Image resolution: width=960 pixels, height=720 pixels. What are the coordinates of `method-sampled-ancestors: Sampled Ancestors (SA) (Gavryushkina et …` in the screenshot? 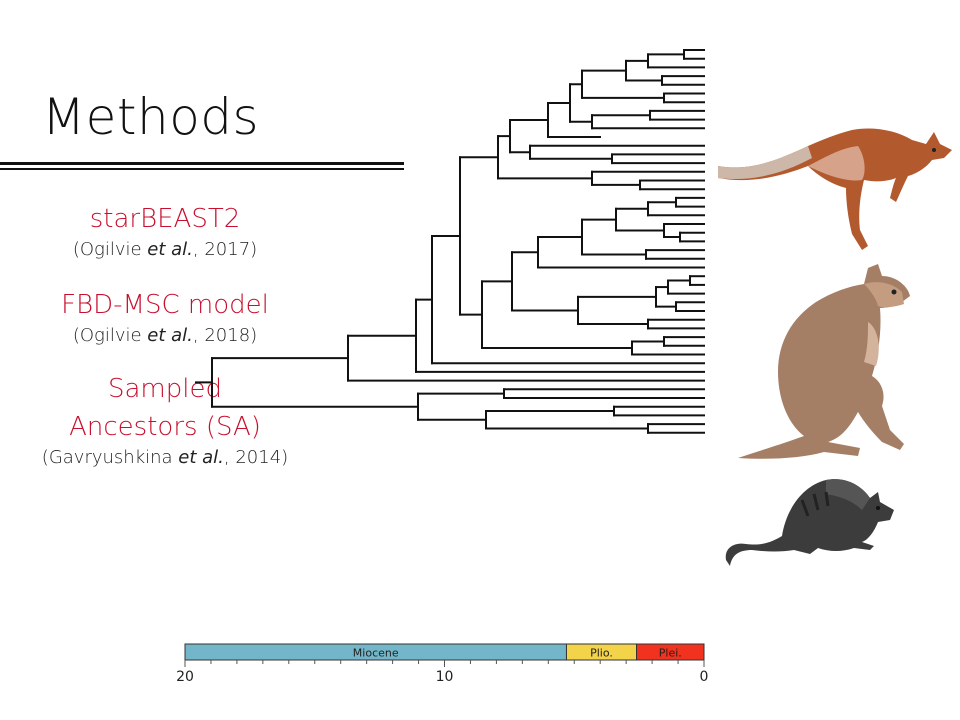 It's located at (165, 420).